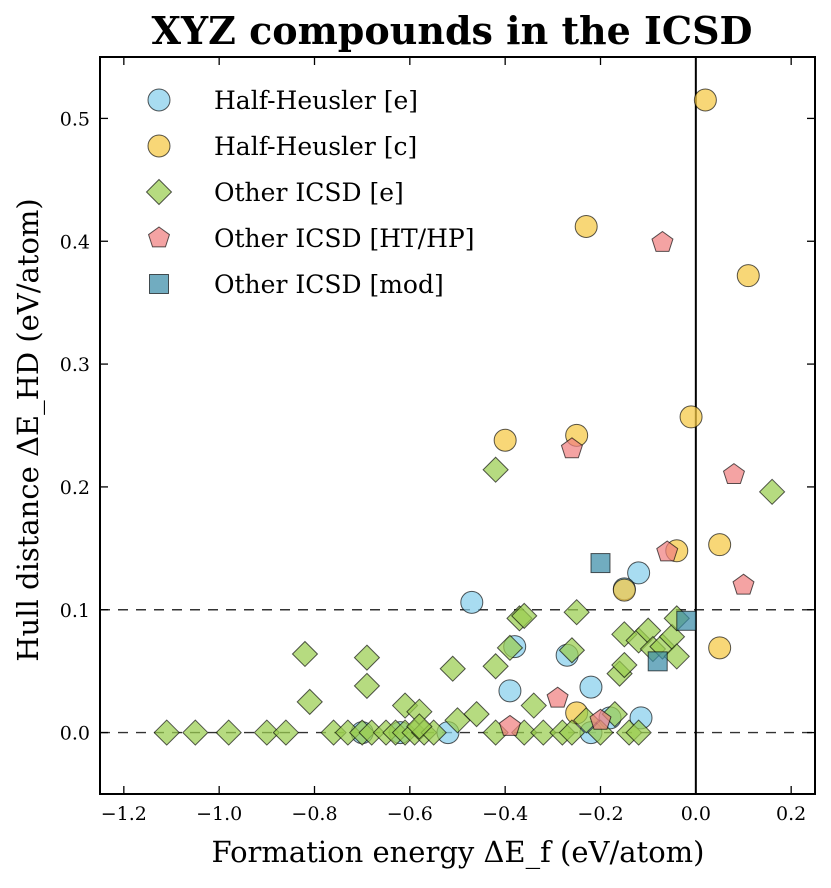 Image resolution: width=831 pixels, height=888 pixels. I want to click on legend-label: Half-Heusler [c], so click(315, 146).